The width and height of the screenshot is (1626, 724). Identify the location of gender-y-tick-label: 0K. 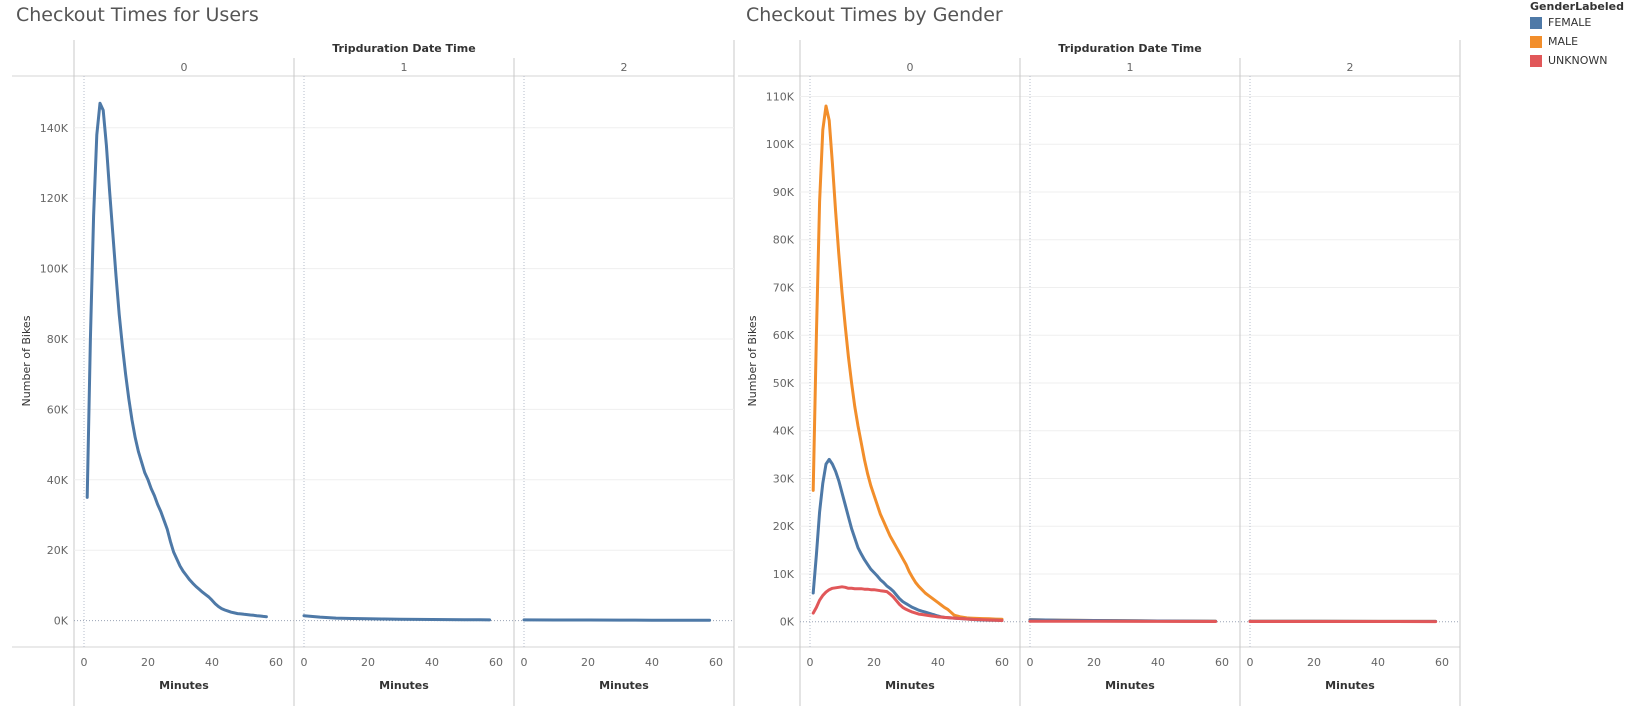
(787, 622).